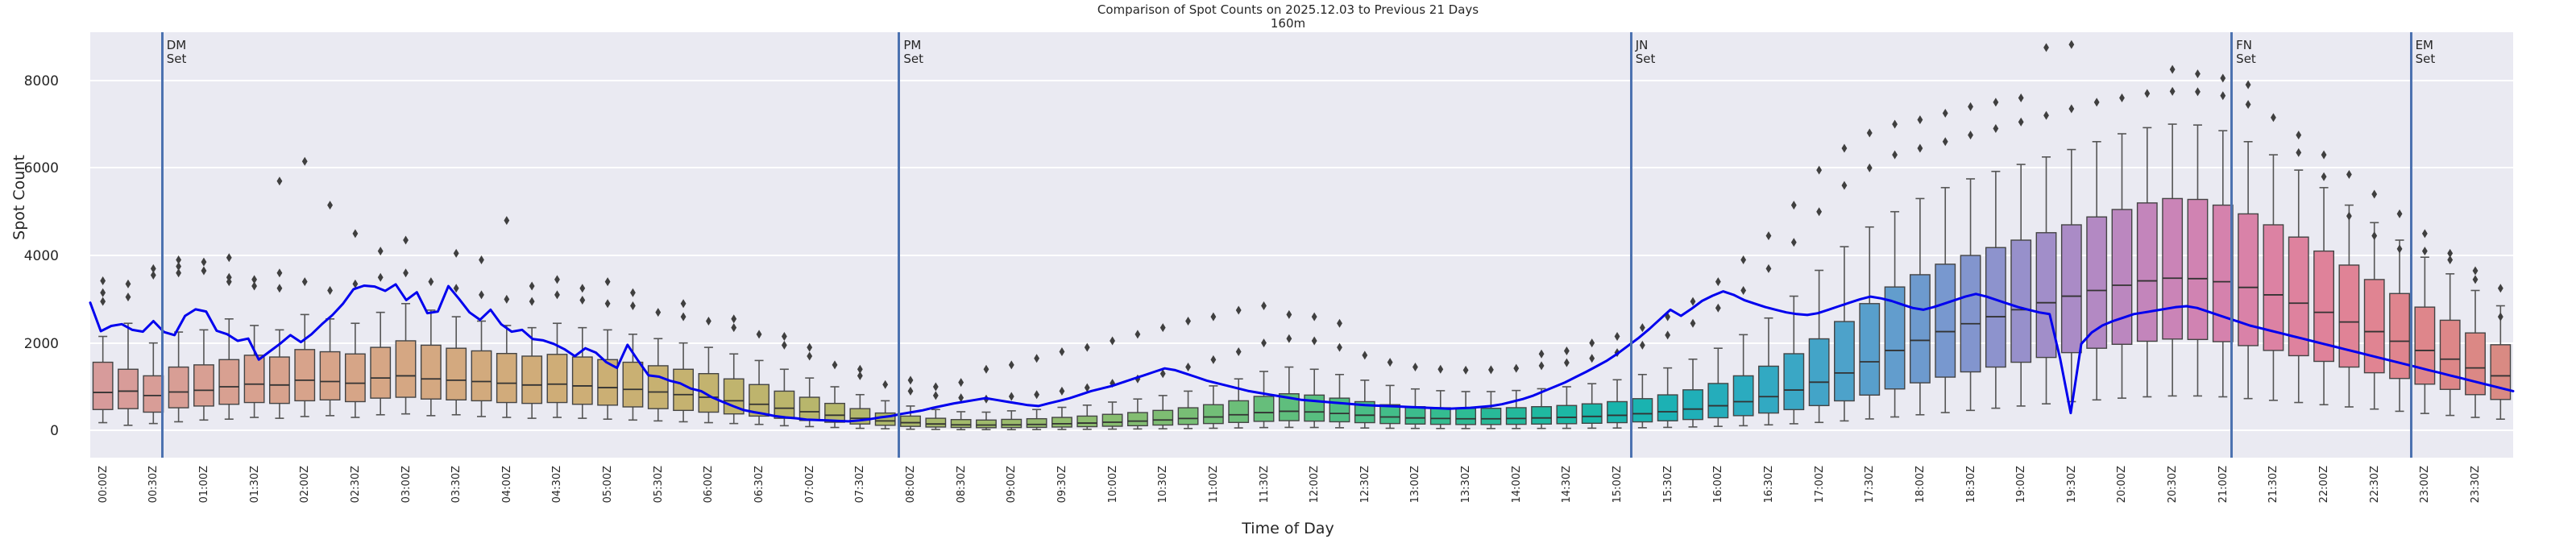  I want to click on x-axis-tick-label: 01:00Z, so click(203, 485).